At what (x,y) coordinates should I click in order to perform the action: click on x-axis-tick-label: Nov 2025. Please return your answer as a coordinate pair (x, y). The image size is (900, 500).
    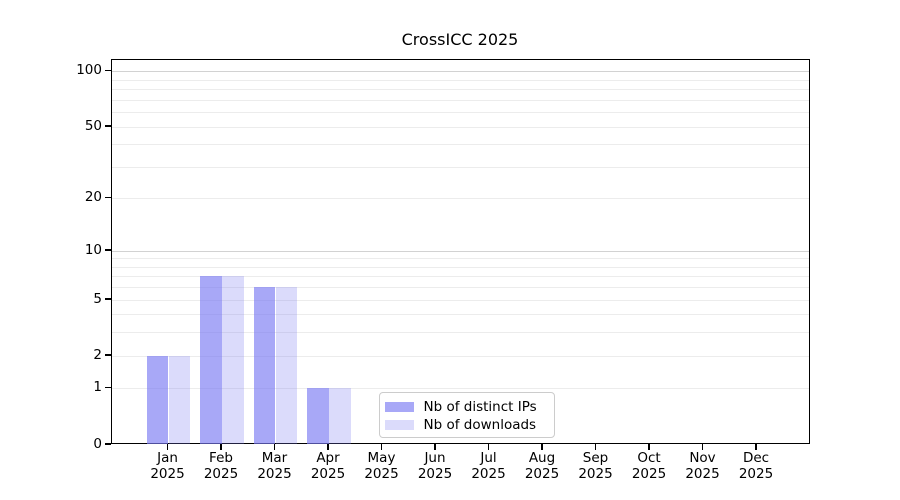
    Looking at the image, I should click on (702, 465).